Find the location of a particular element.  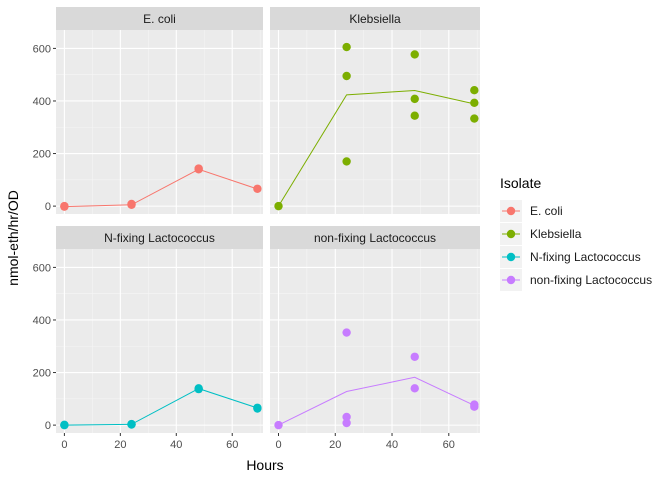

facet-strip-label: E. coli is located at coordinates (159, 19).